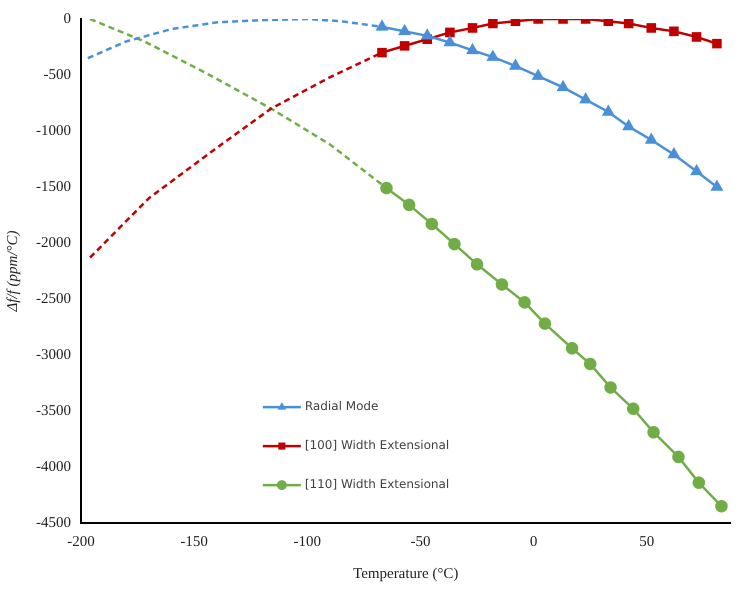  What do you see at coordinates (53, 130) in the screenshot?
I see `y-tick-label: -1000` at bounding box center [53, 130].